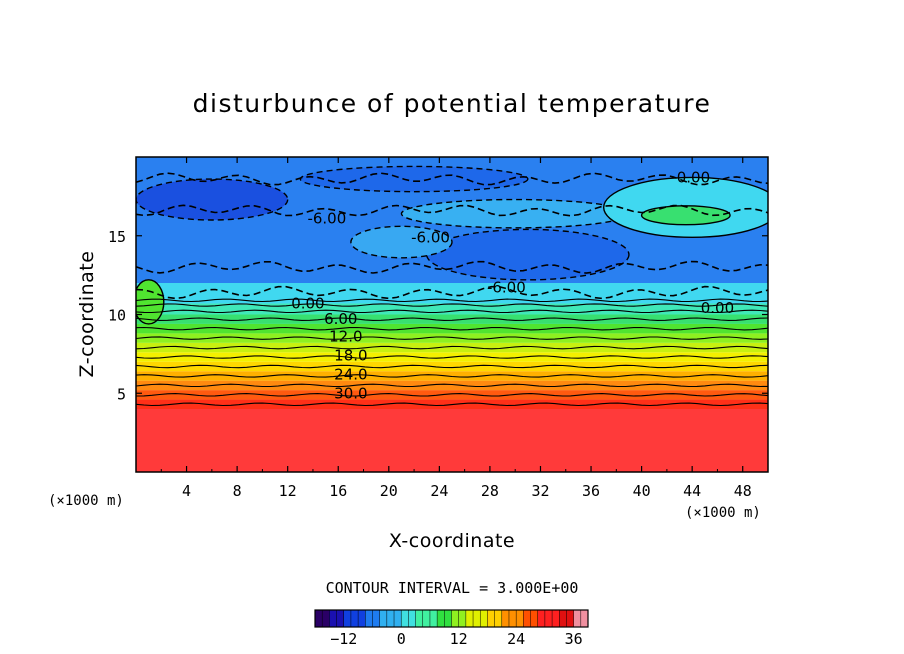  I want to click on x-tick-label-3: 16, so click(338, 491).